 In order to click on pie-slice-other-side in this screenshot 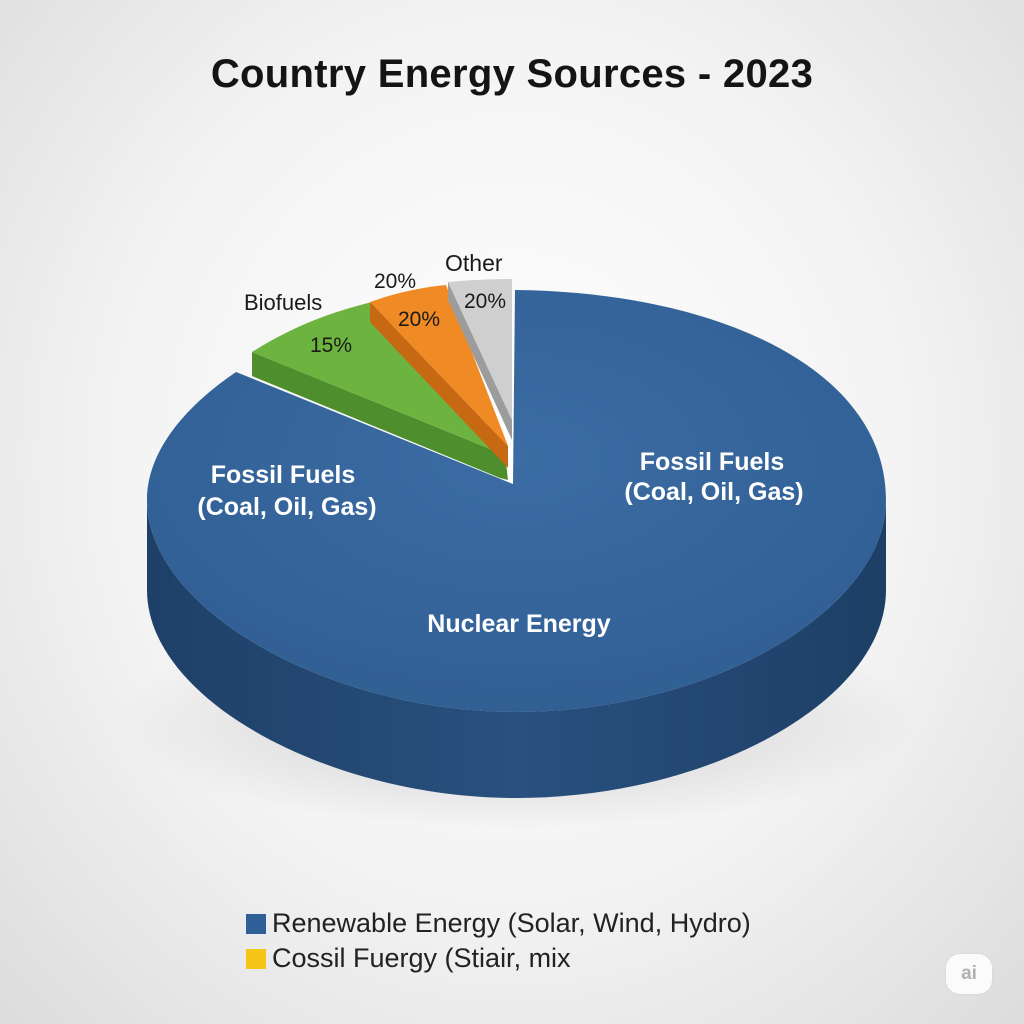, I will do `click(480, 361)`.